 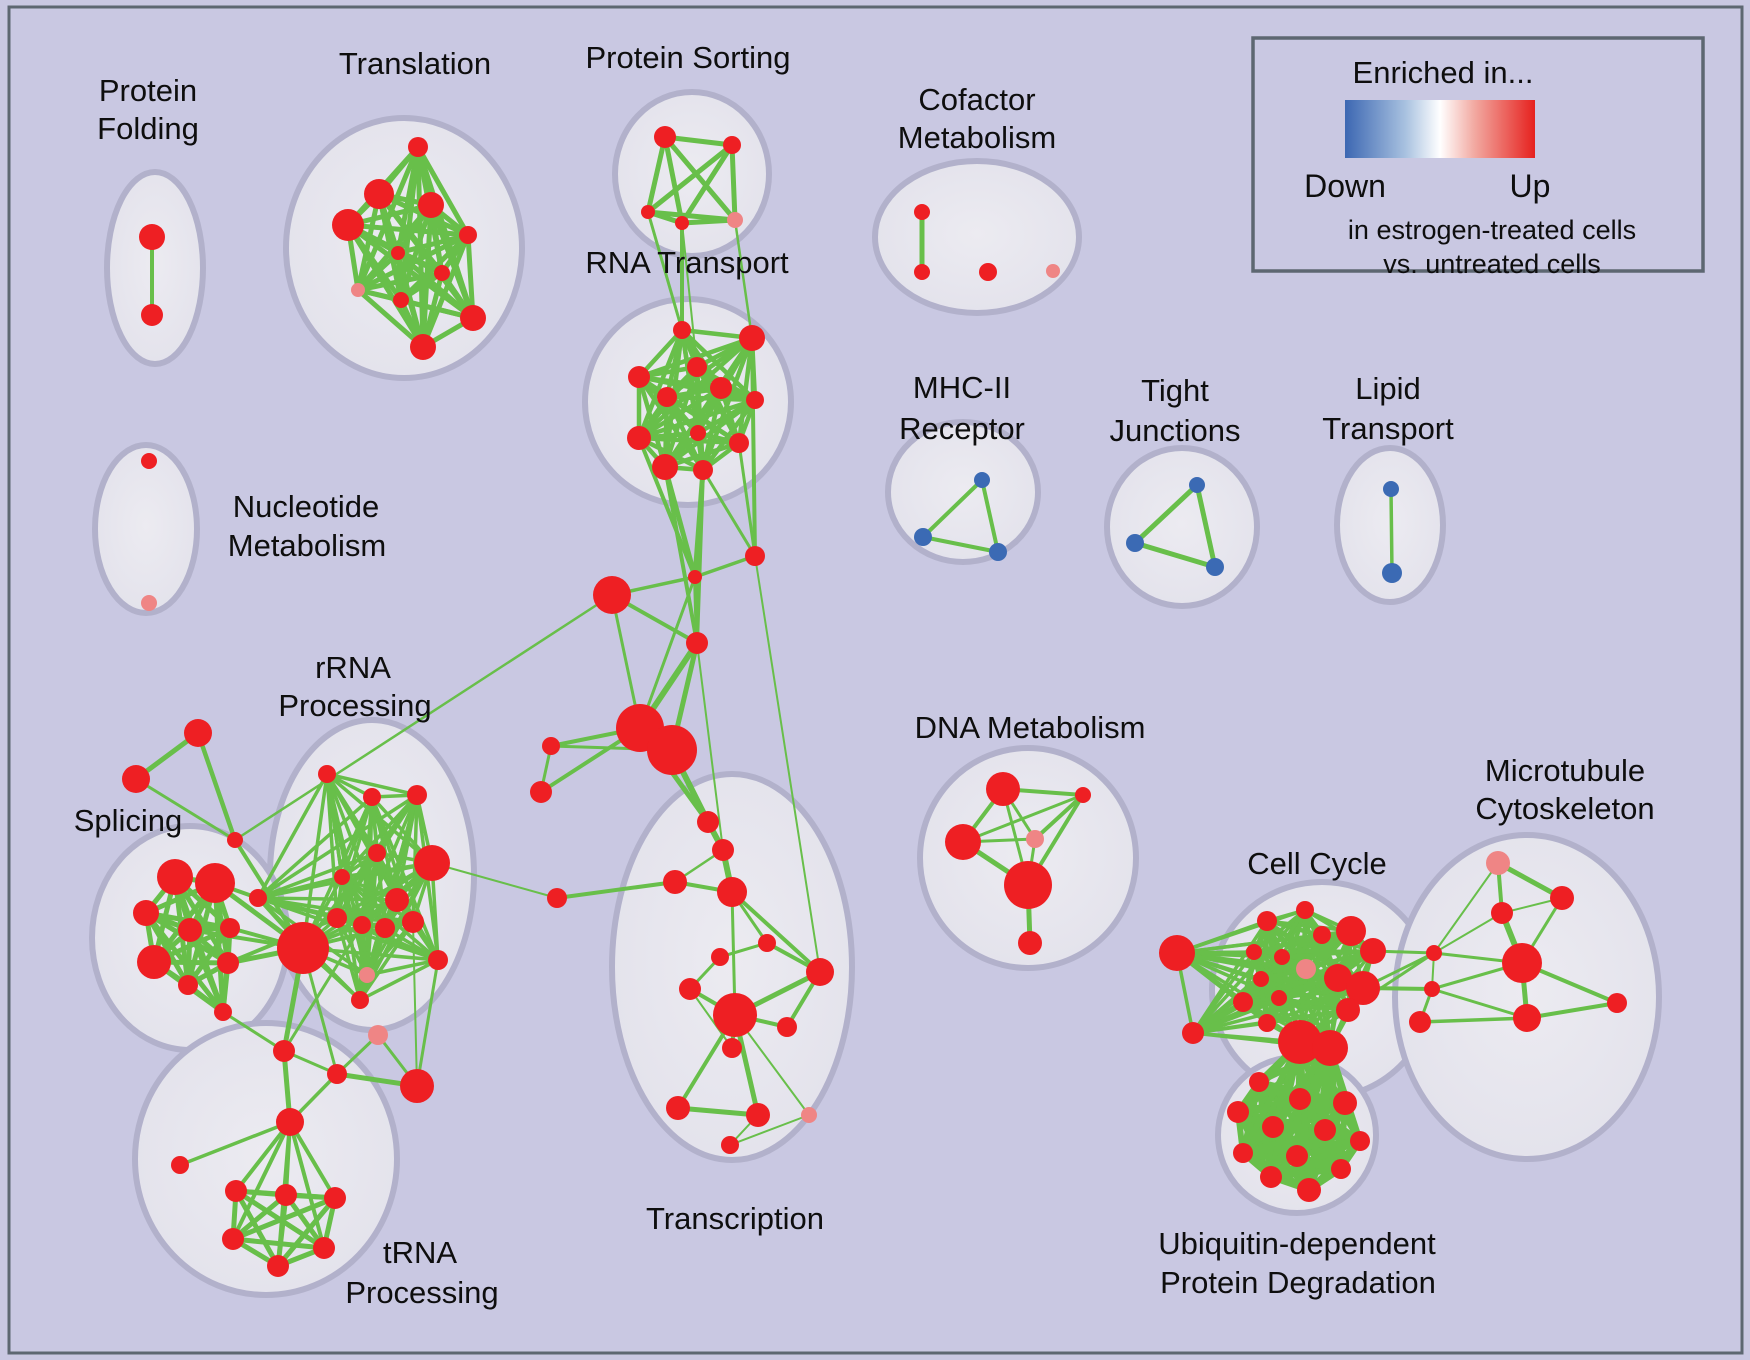 I want to click on gene-set-node-cc8, so click(x=1254, y=952).